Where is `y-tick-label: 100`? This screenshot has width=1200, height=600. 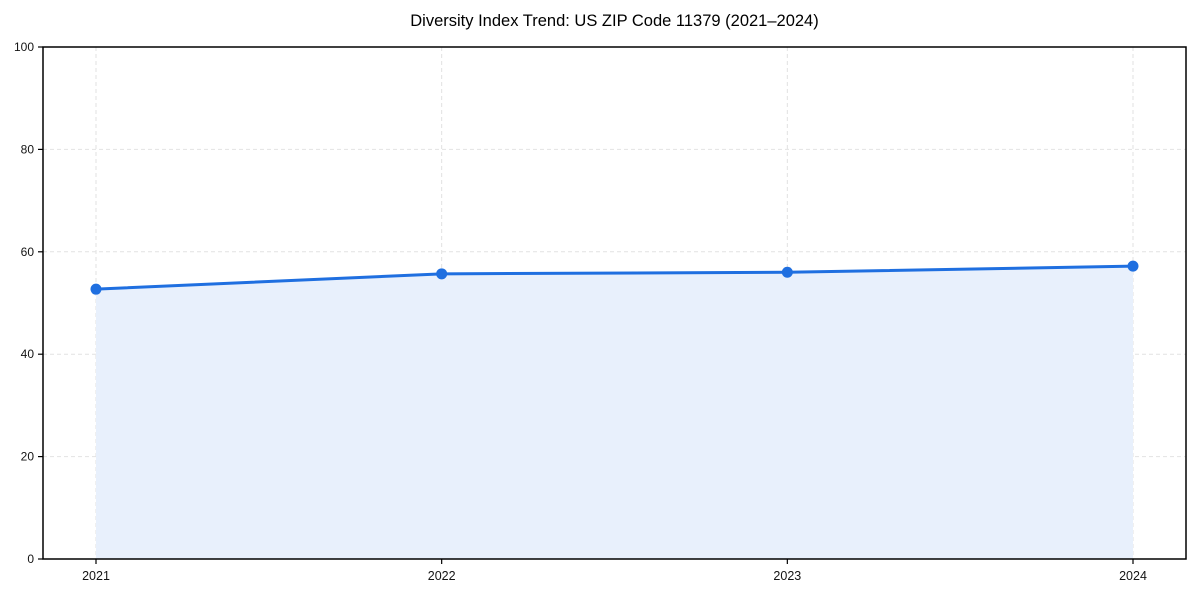 y-tick-label: 100 is located at coordinates (24, 47).